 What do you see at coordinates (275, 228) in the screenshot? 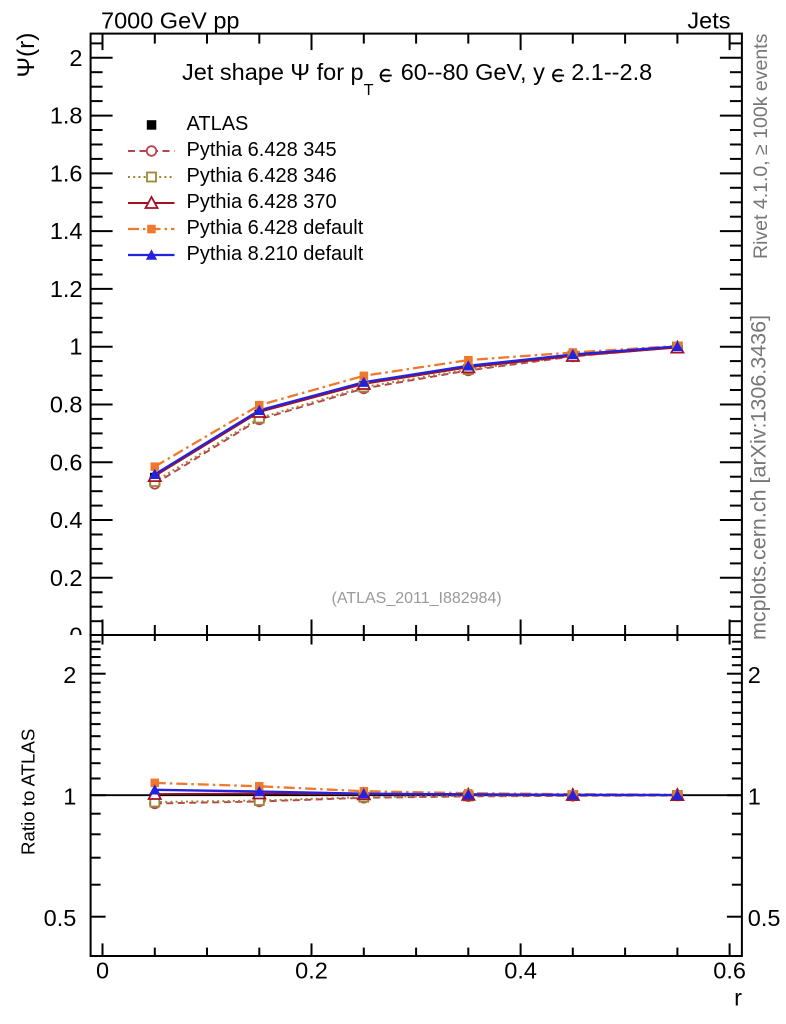
I see `svg-text: Pythia 6.428 default` at bounding box center [275, 228].